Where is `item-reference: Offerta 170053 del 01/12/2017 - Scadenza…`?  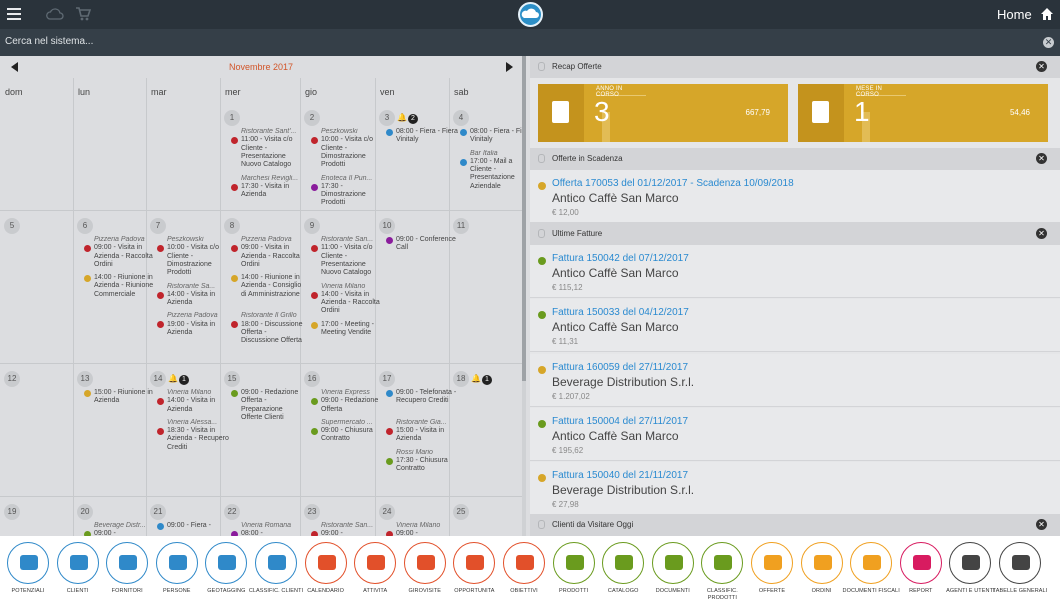
item-reference: Offerta 170053 del 01/12/2017 - Scadenza… is located at coordinates (673, 183).